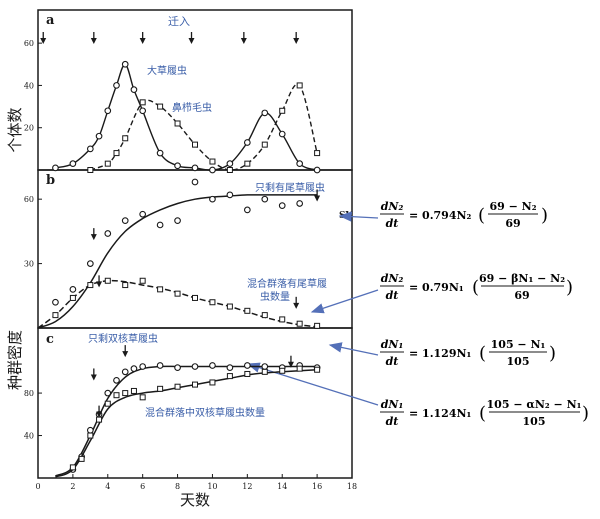 This screenshot has height=519, width=600. I want to click on immigration-label: 迁入, so click(179, 21).